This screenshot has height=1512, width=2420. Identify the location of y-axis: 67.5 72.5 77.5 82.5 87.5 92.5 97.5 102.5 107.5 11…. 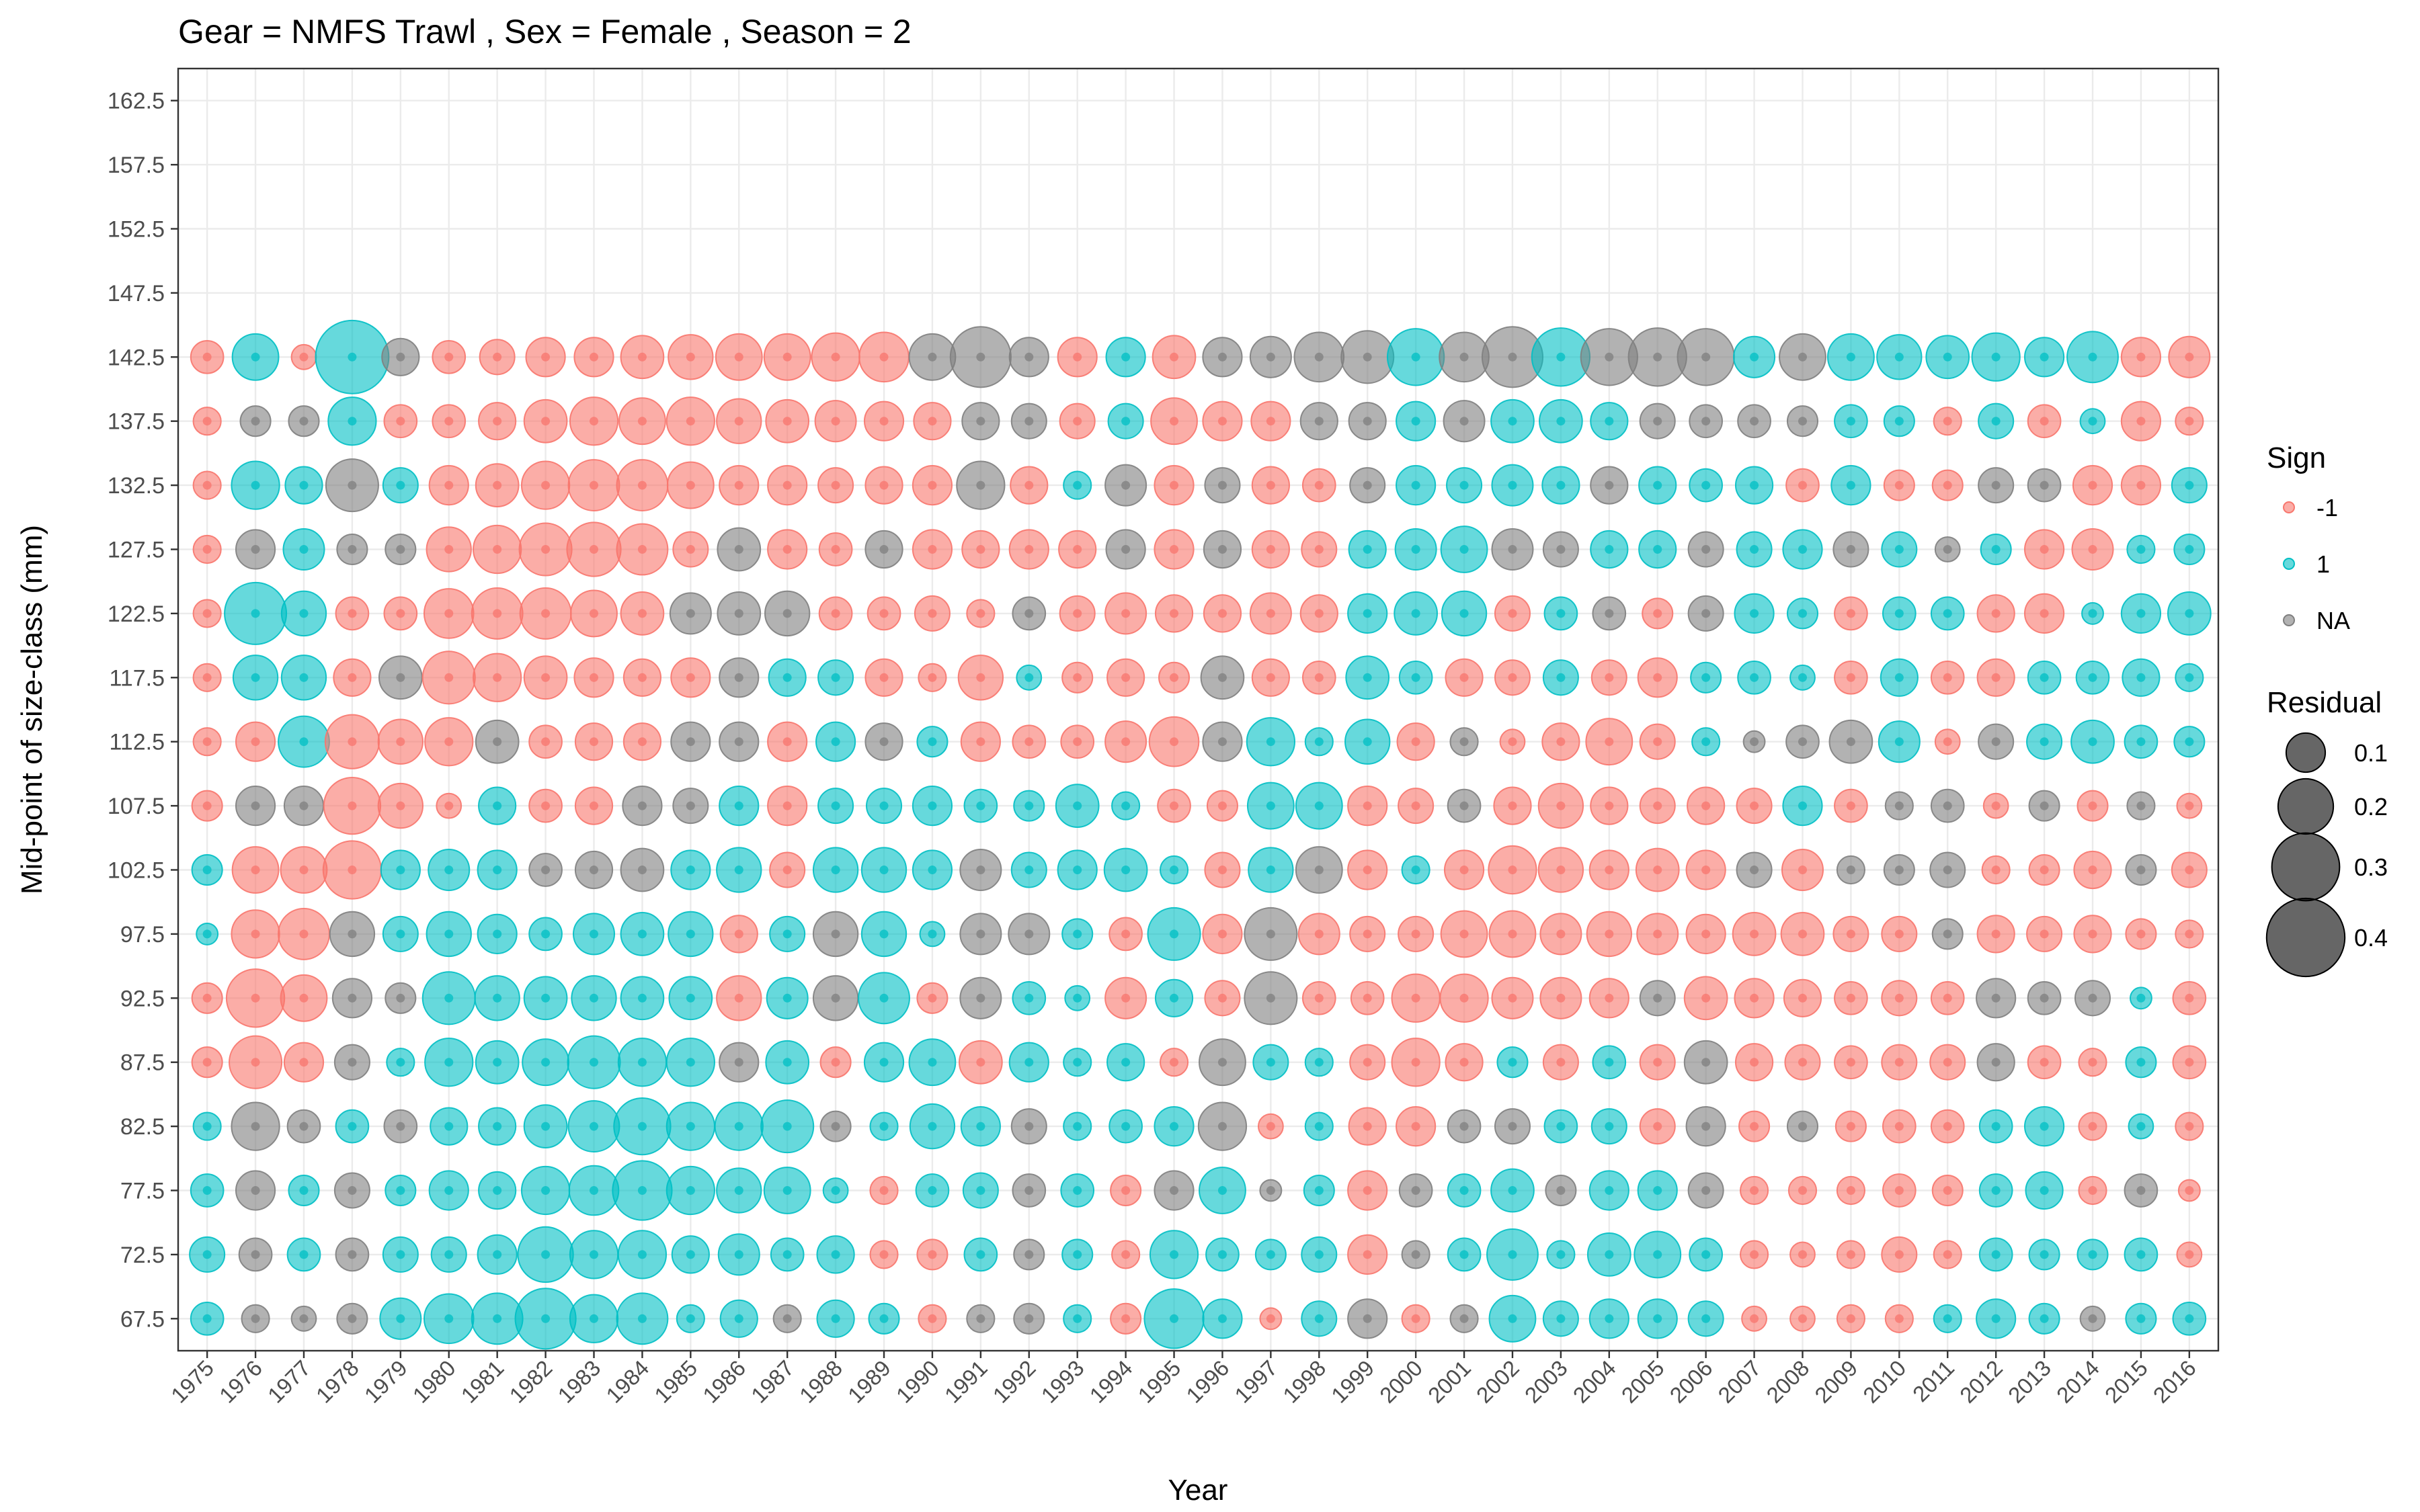
(143, 711).